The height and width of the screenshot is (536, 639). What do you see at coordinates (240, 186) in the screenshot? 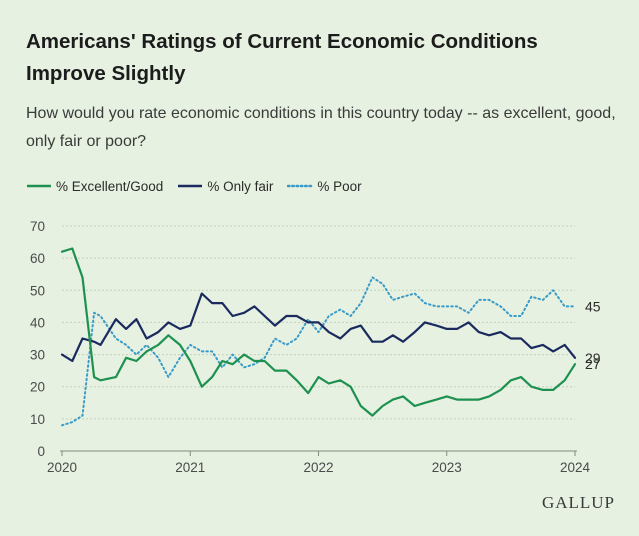
I see `legend-label-only-fair: % Only fair` at bounding box center [240, 186].